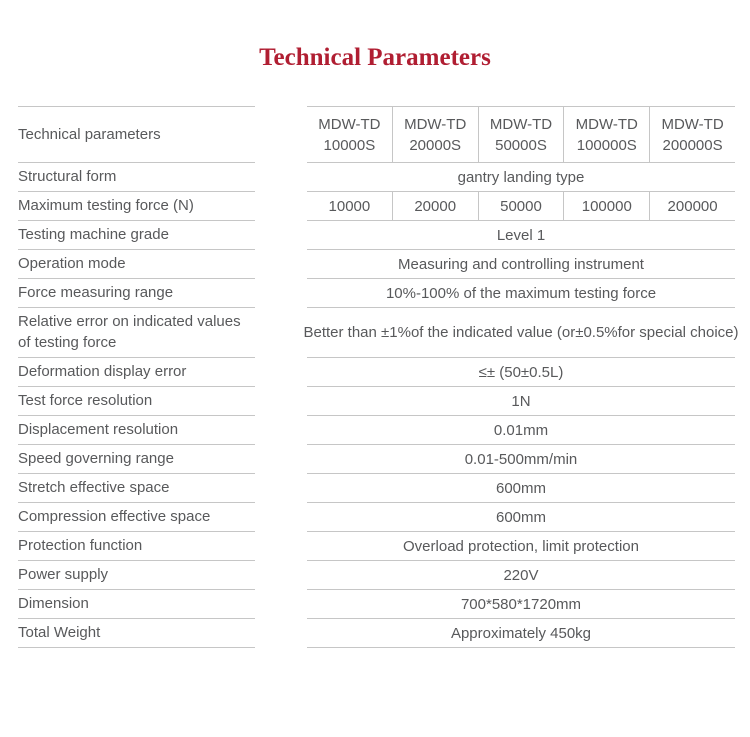 This screenshot has height=737, width=750. I want to click on spec-row: Stretch effective space 600mm, so click(376, 488).